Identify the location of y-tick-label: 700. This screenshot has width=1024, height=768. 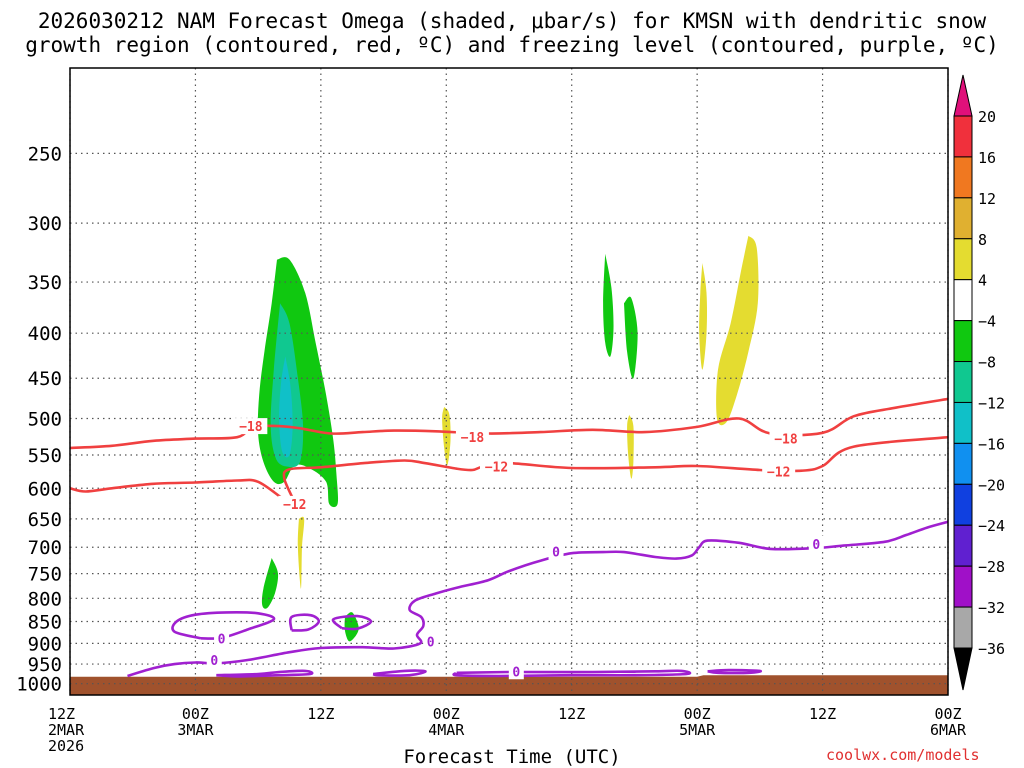
(45, 548).